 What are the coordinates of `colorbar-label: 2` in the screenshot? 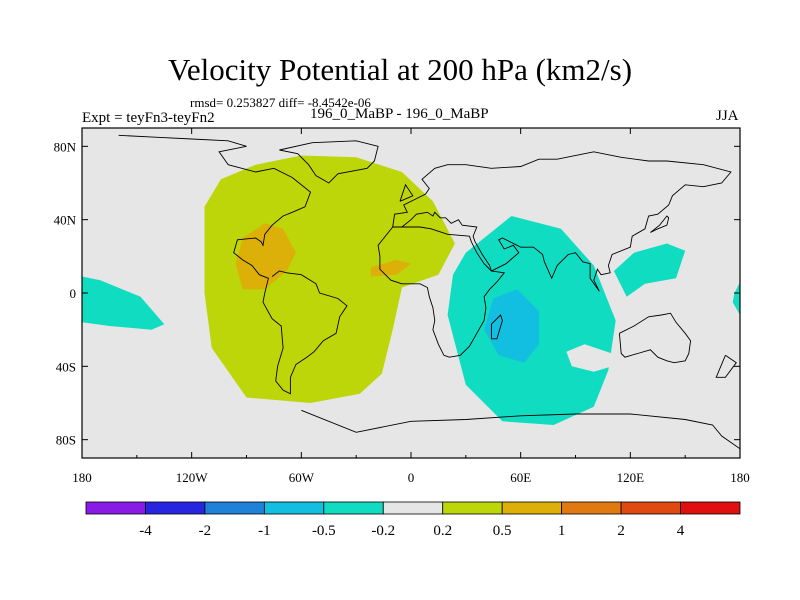 It's located at (621, 531).